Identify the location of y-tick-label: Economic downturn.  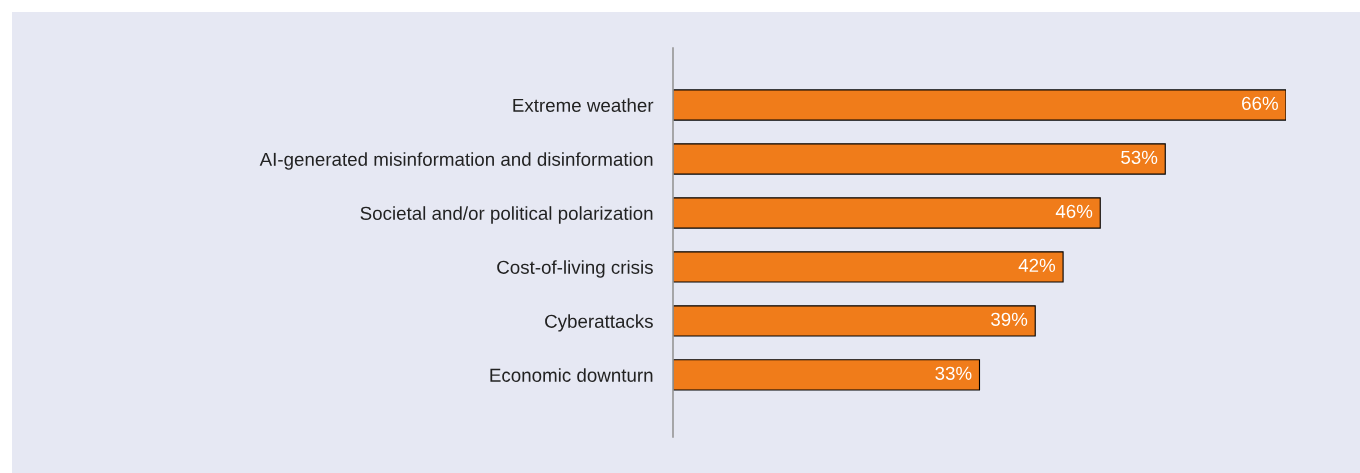
(571, 375).